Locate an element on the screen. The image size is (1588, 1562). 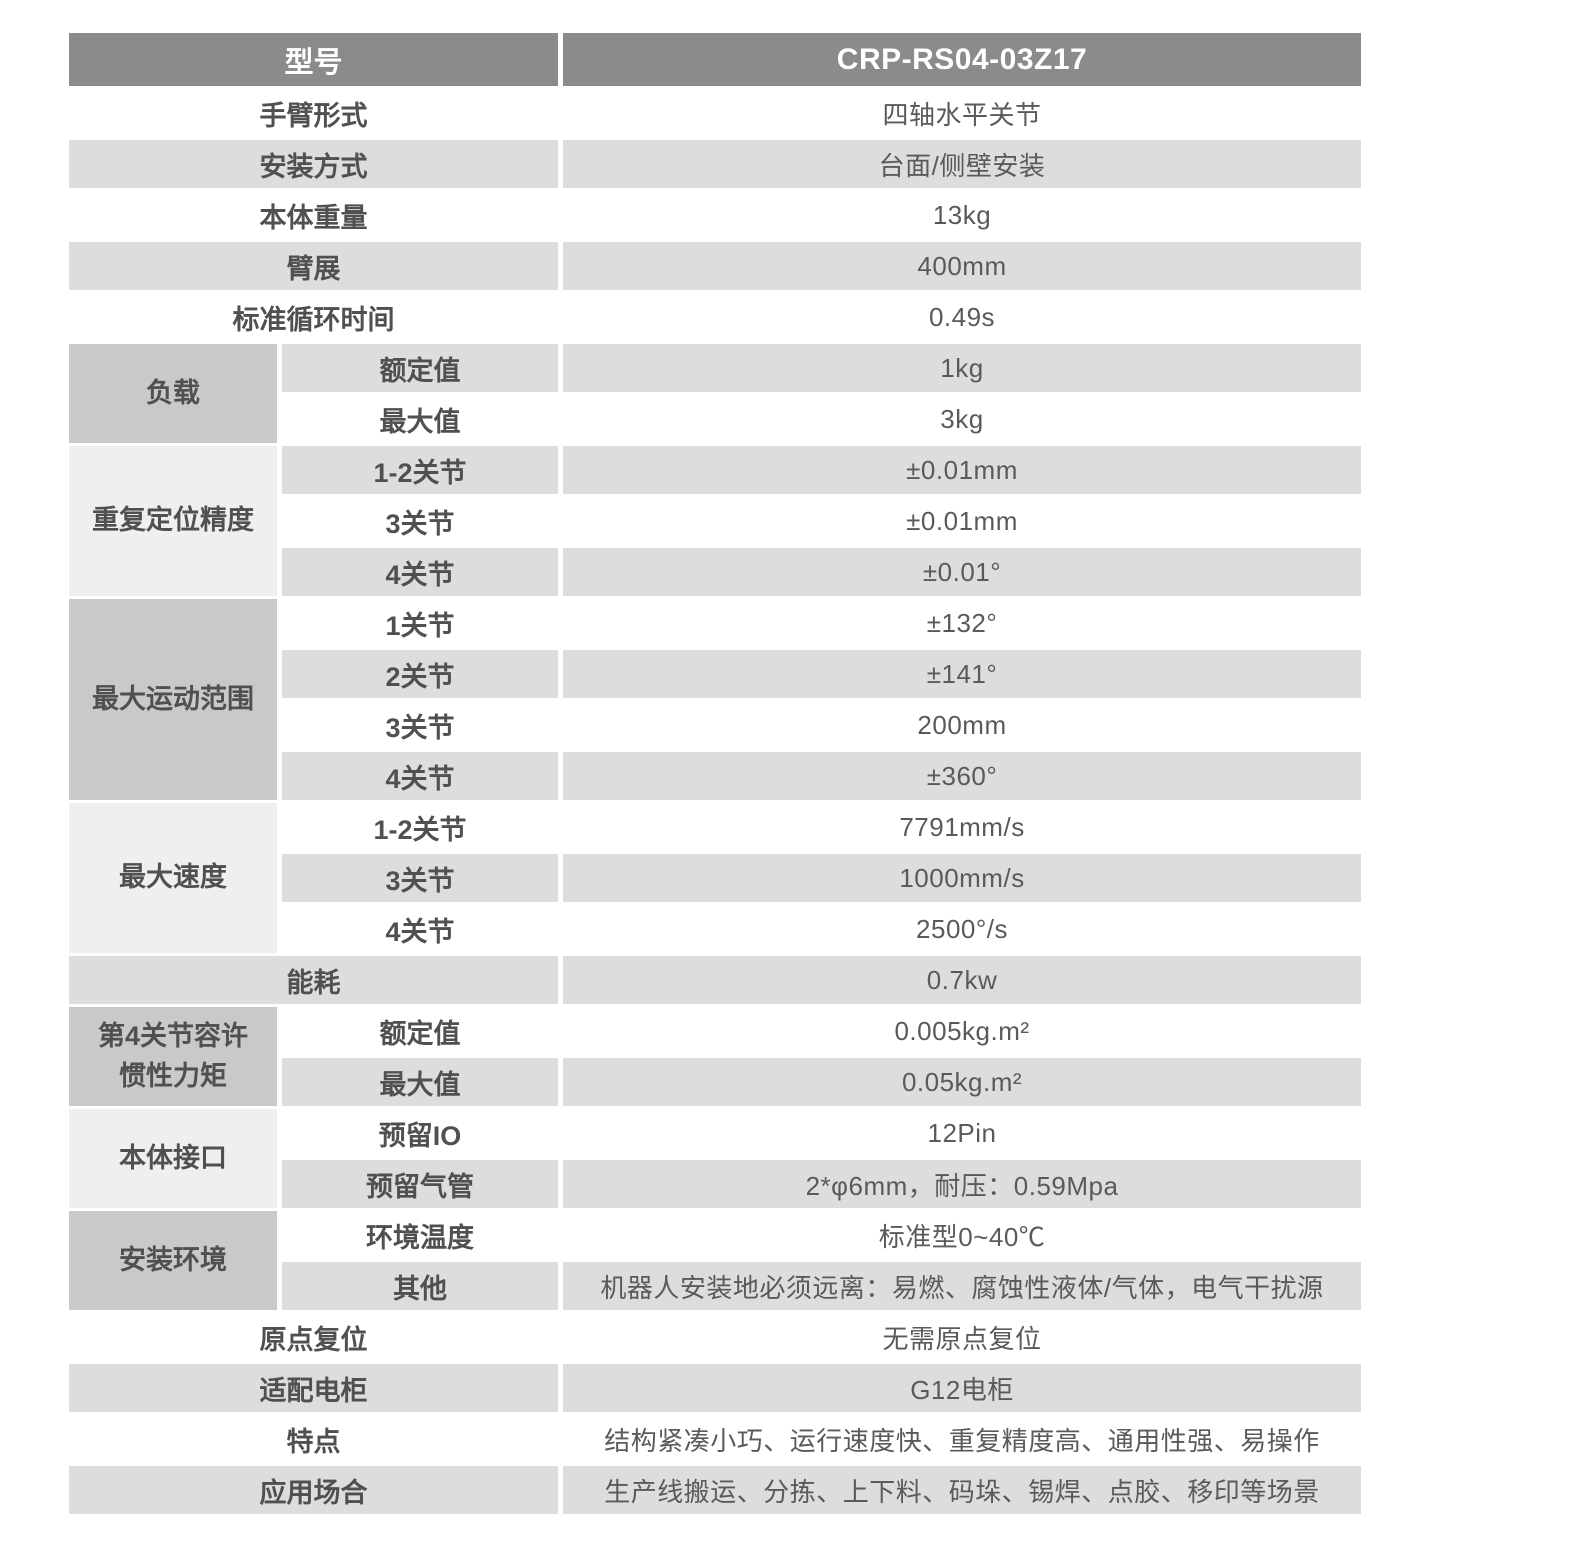
spec-row: 预留气管 2*φ6mm，耐压：0.59Mpa is located at coordinates (715, 1184).